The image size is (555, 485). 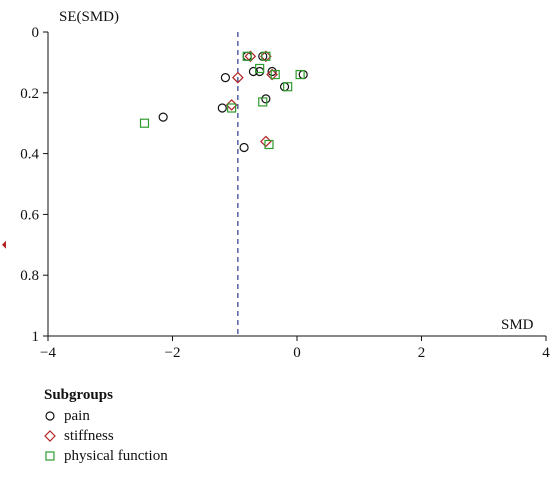 I want to click on legend-item-physical-function: physical function, so click(x=106, y=456).